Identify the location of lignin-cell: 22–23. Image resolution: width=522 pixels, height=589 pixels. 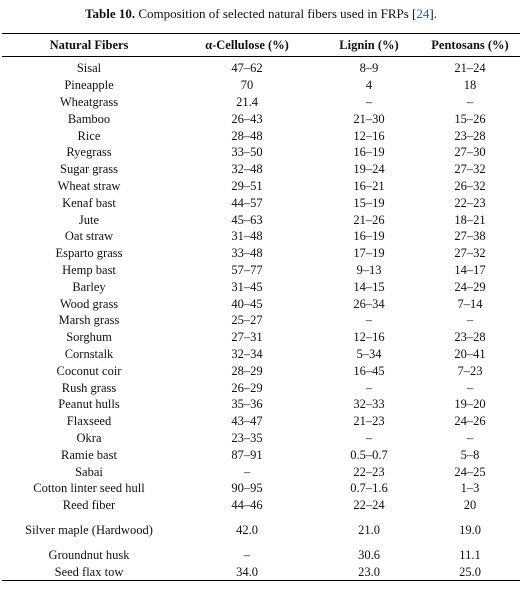
(369, 471).